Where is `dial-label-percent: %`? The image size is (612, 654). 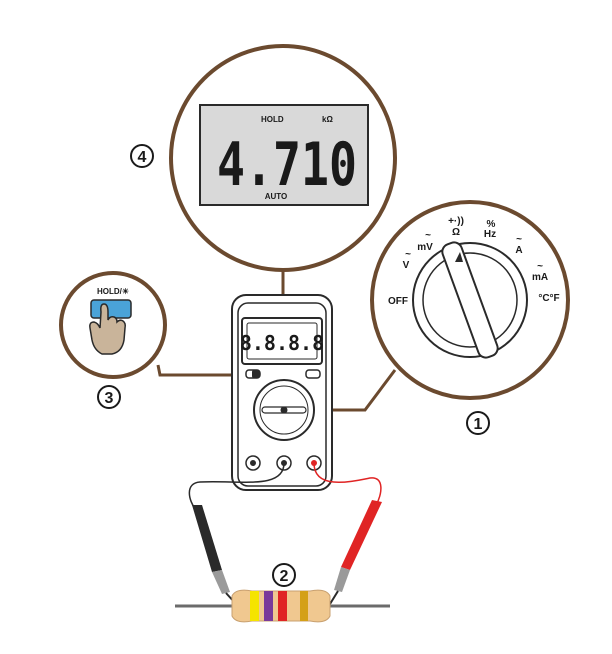
dial-label-percent: % is located at coordinates (491, 224).